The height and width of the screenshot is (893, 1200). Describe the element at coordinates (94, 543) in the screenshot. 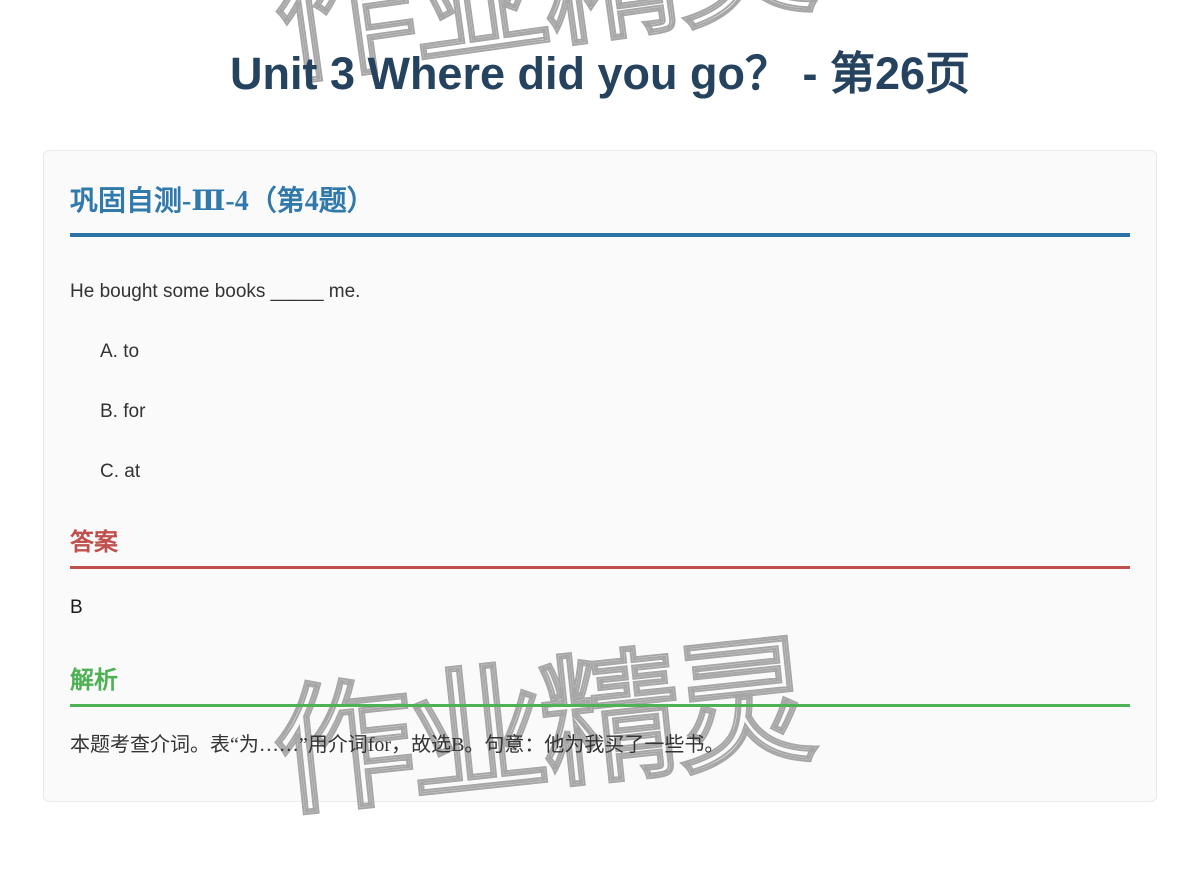

I see `answer-heading: 答案` at that location.